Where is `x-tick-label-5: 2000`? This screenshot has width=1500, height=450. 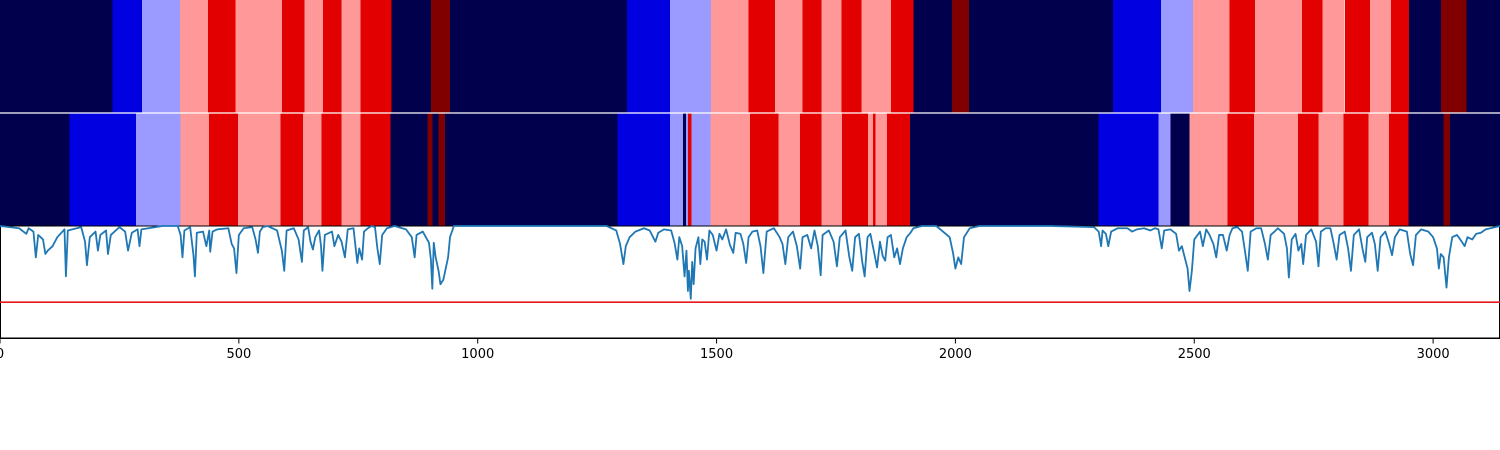
x-tick-label-5: 2000 is located at coordinates (955, 354).